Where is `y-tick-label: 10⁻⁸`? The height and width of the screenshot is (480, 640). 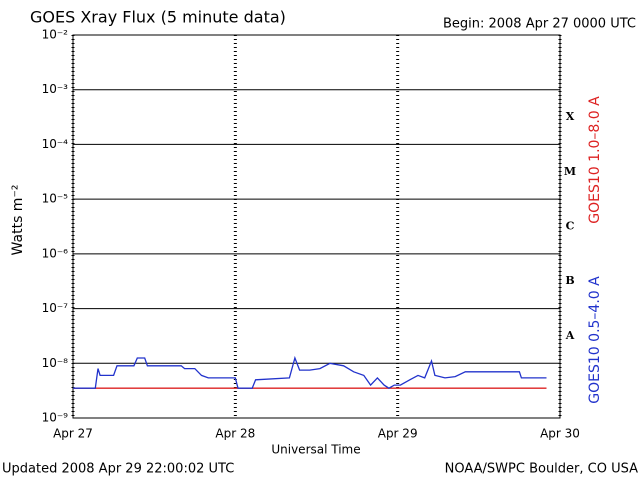
y-tick-label: 10⁻⁸ is located at coordinates (55, 363).